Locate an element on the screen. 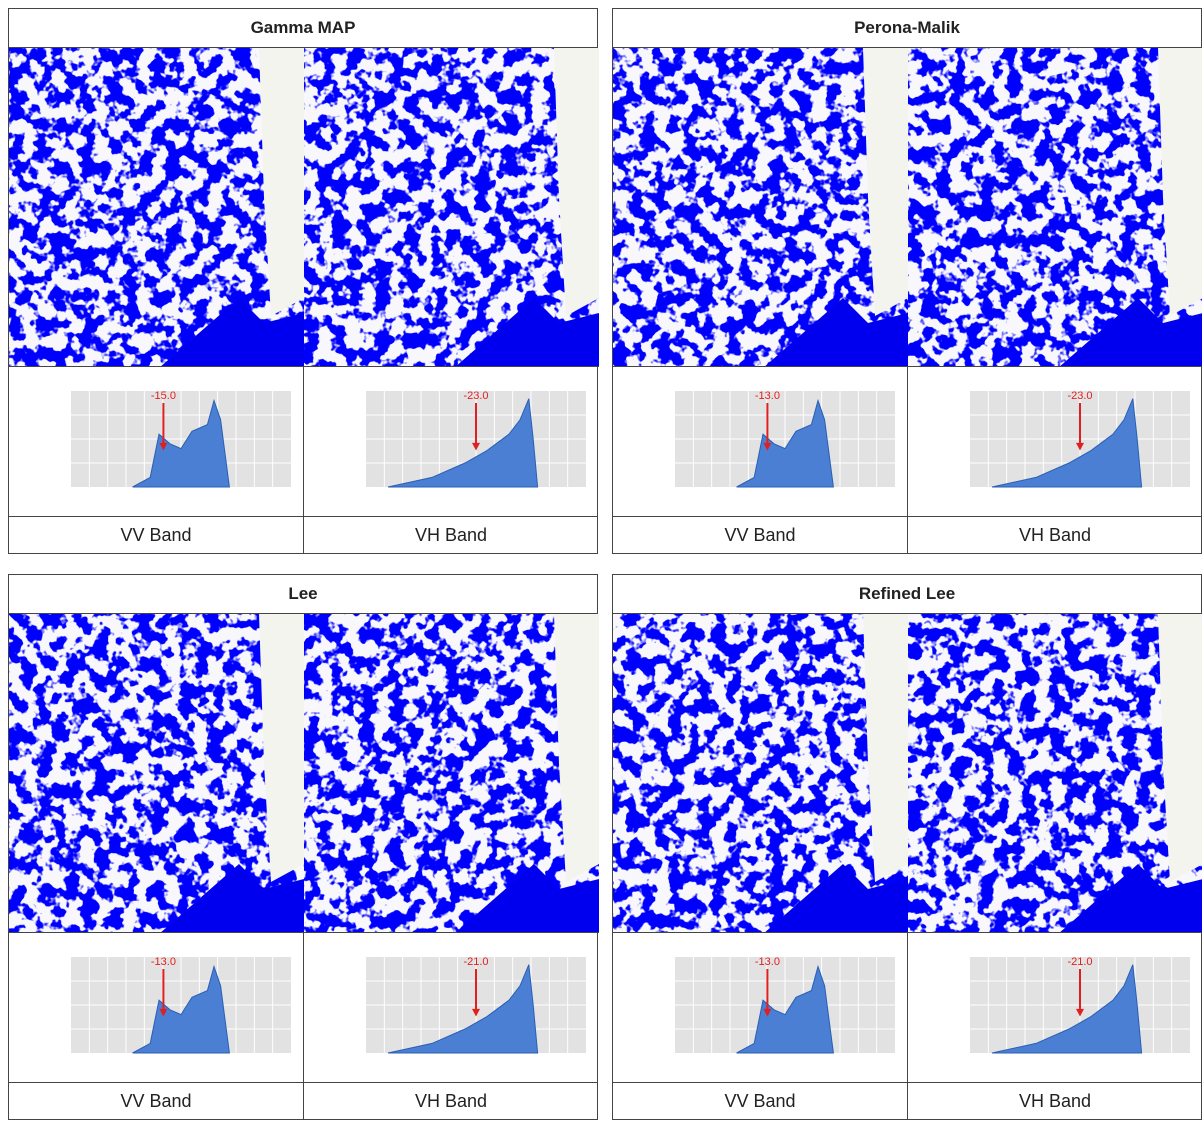 Image resolution: width=1202 pixels, height=1124 pixels. histogram: -15.0 is located at coordinates (156, 426).